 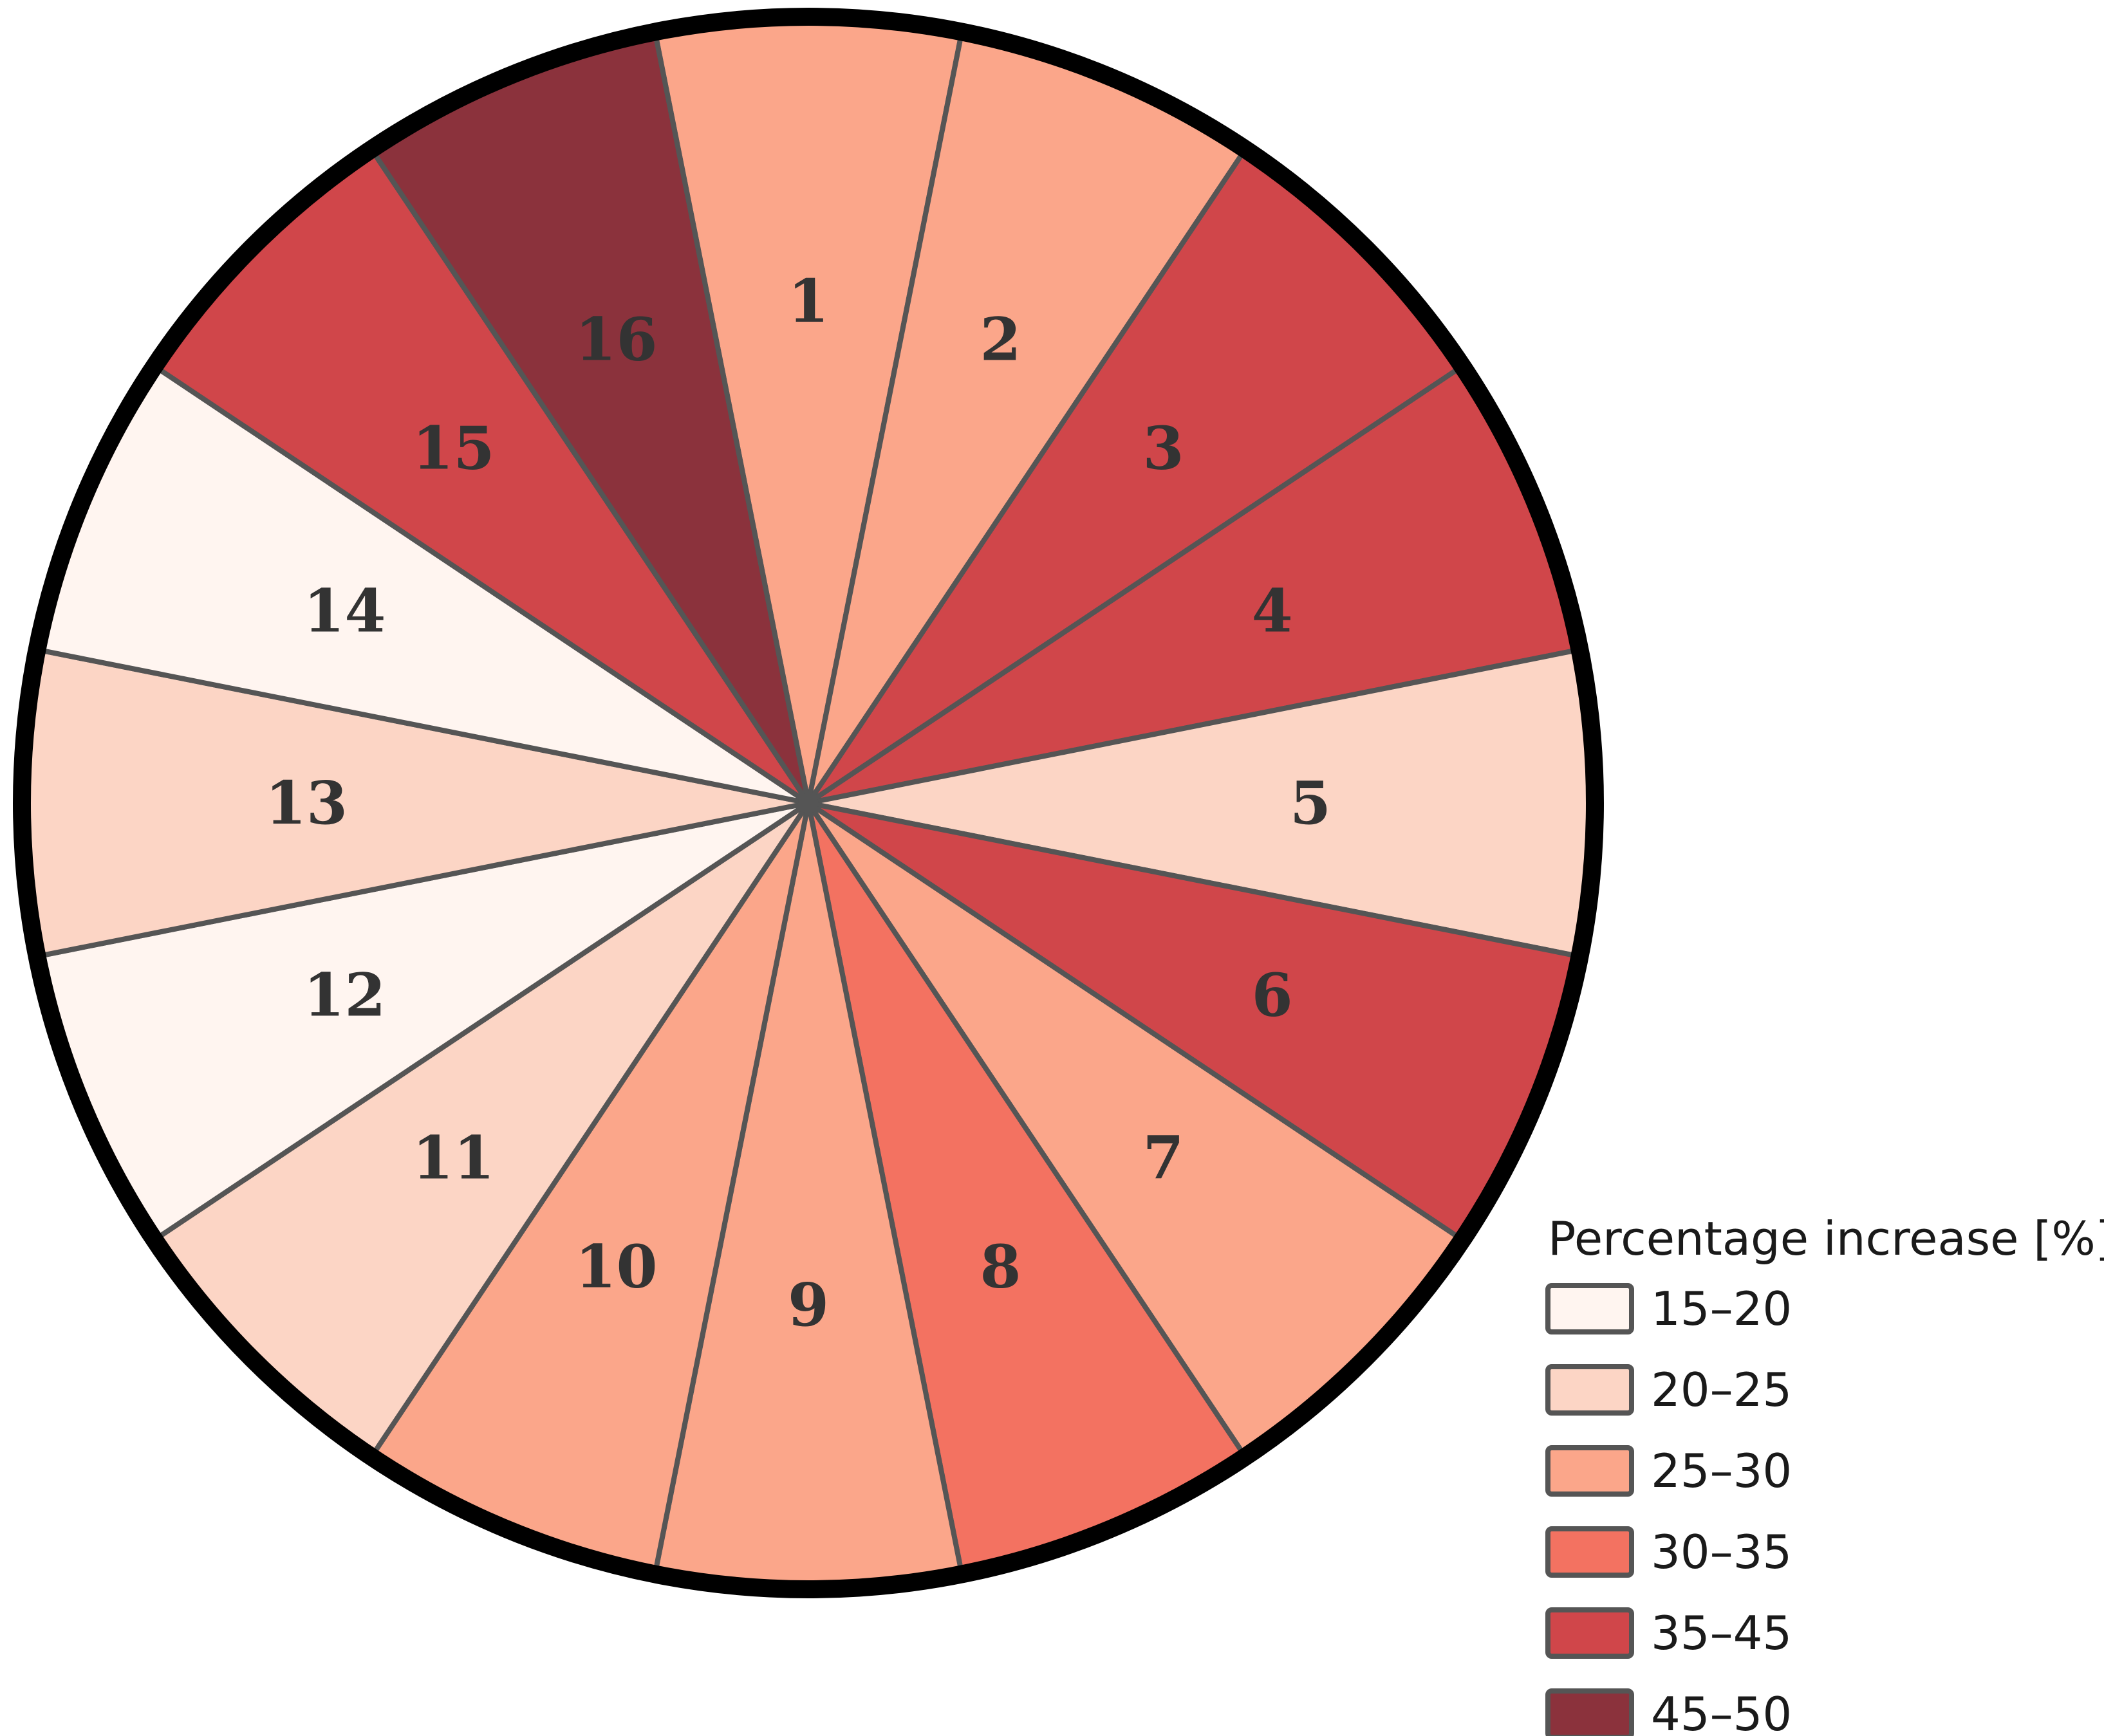 What do you see at coordinates (1590, 1712) in the screenshot?
I see `legend-swatch-45–50` at bounding box center [1590, 1712].